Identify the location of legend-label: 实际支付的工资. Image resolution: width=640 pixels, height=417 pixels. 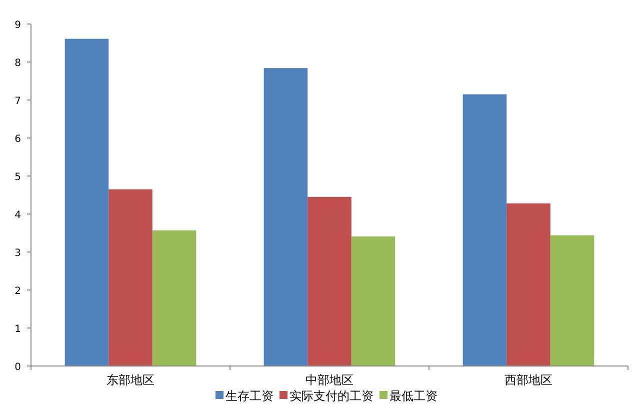
(332, 396).